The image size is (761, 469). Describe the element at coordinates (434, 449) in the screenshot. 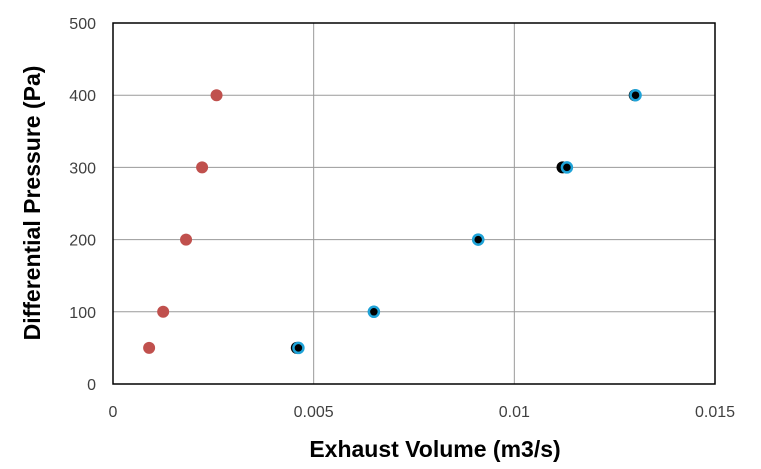

I see `x-axis-title: Exhaust Volume (m3/s)` at that location.